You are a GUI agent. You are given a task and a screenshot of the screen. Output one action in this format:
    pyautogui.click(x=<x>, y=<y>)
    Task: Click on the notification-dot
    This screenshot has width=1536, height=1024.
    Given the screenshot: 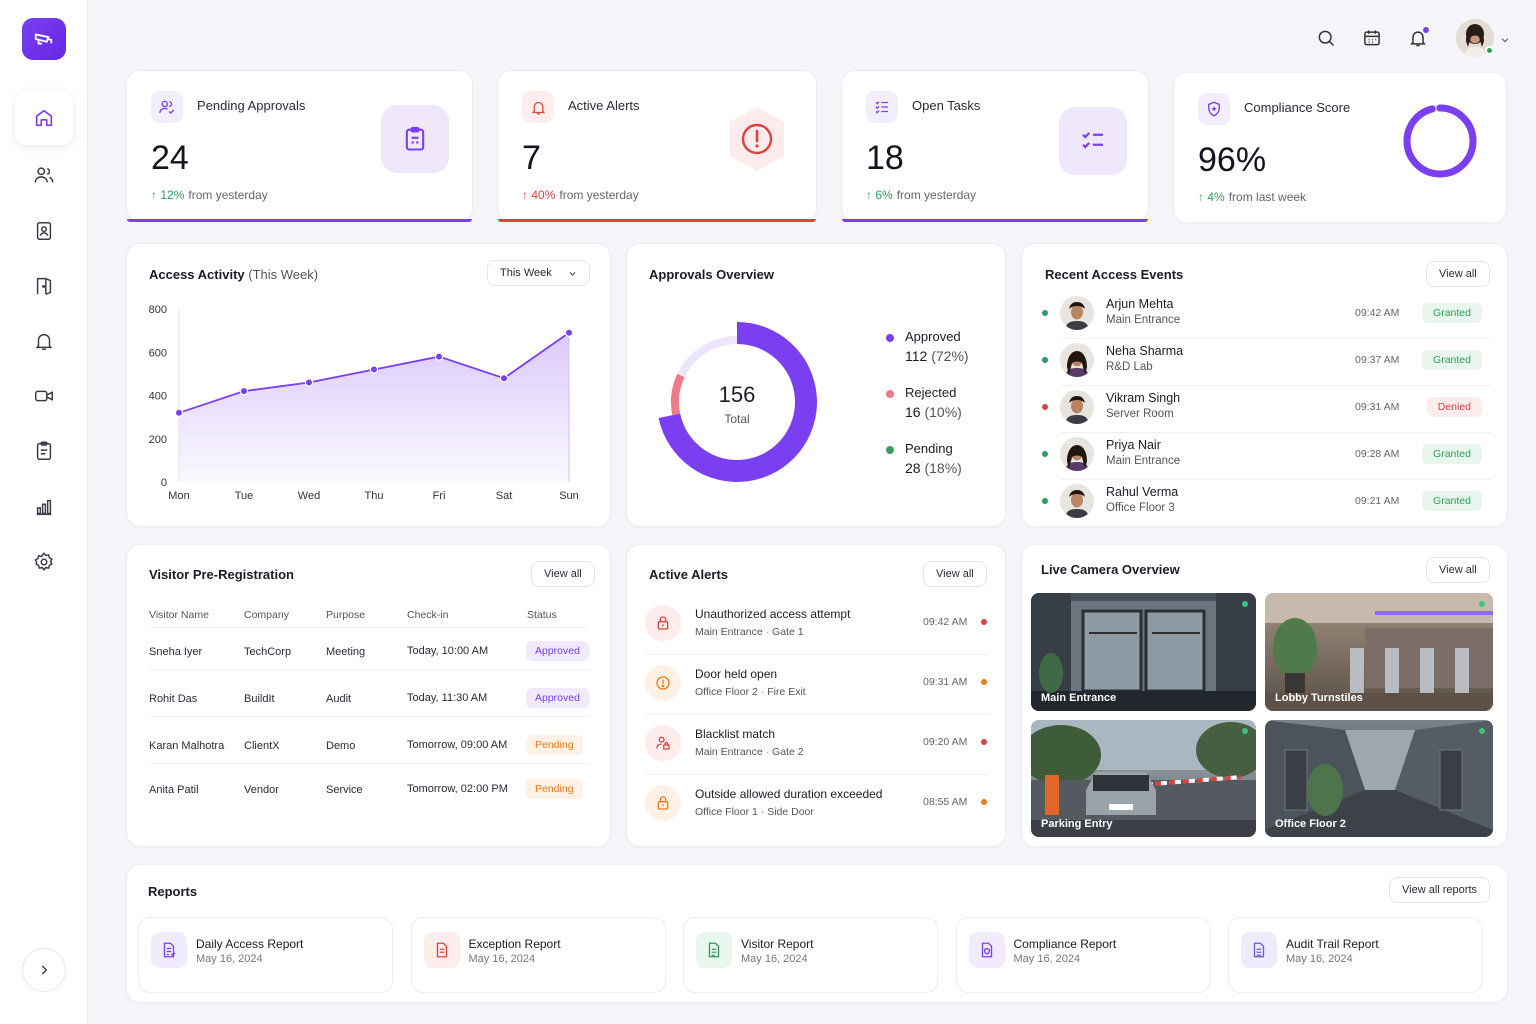 What is the action you would take?
    pyautogui.click(x=1426, y=30)
    